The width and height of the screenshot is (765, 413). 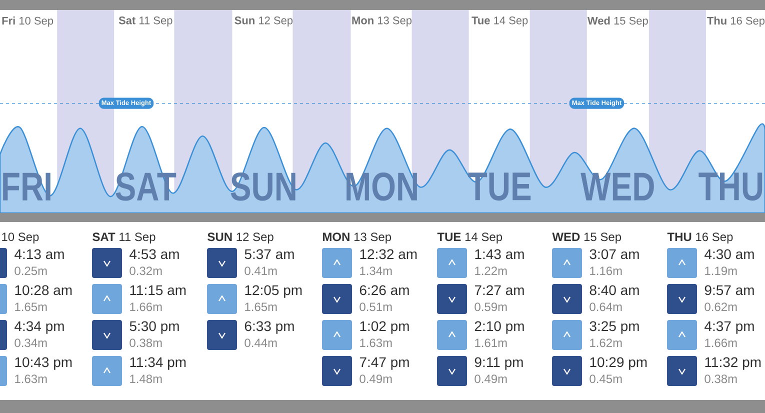 I want to click on text: 6:26 am, so click(x=384, y=290).